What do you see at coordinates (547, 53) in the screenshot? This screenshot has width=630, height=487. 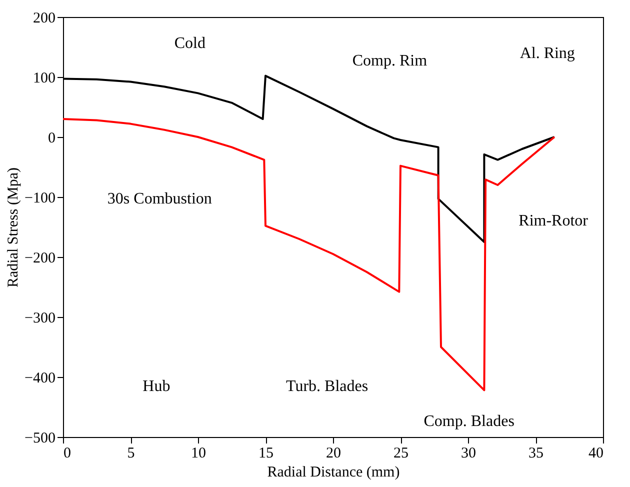 I see `annotation: Al. Ring` at bounding box center [547, 53].